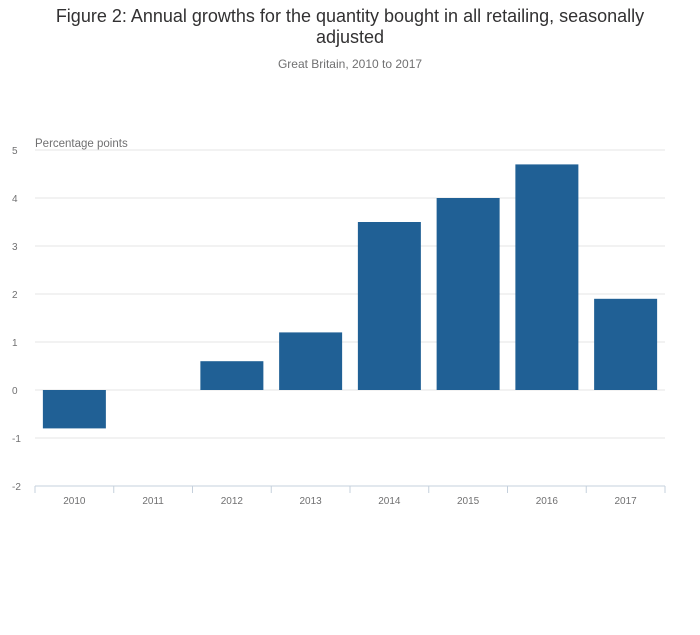 The image size is (700, 635). I want to click on y-tick-label: -2, so click(16, 487).